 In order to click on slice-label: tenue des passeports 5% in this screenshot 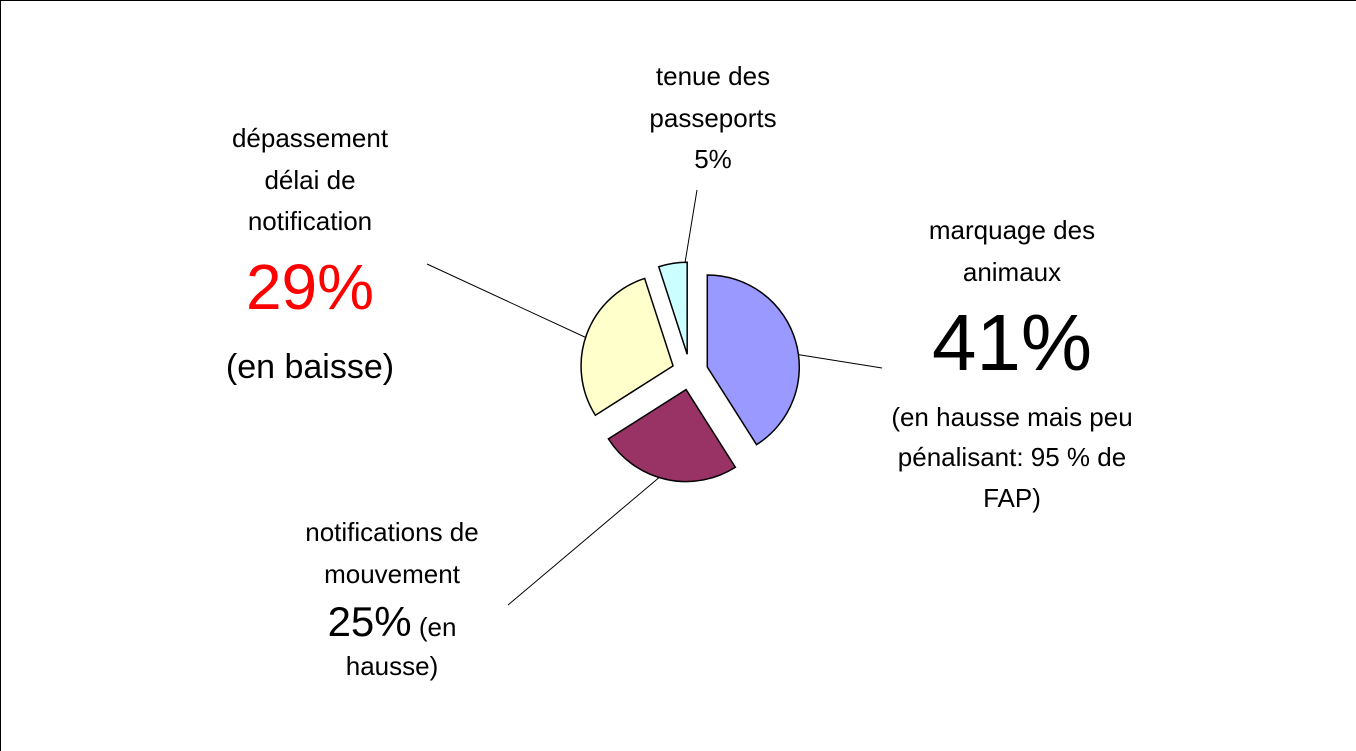, I will do `click(713, 118)`.